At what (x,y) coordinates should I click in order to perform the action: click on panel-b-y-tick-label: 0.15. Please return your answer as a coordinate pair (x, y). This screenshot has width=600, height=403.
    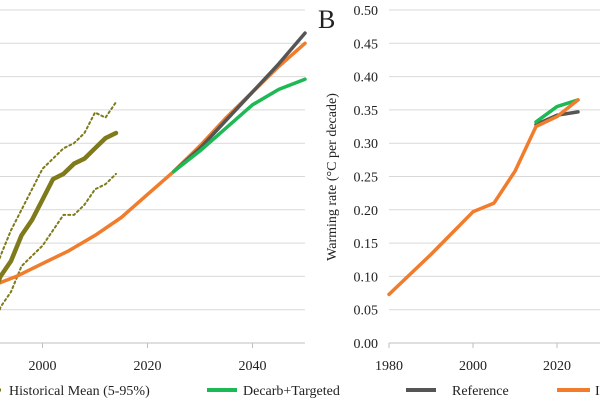
    Looking at the image, I should click on (366, 244).